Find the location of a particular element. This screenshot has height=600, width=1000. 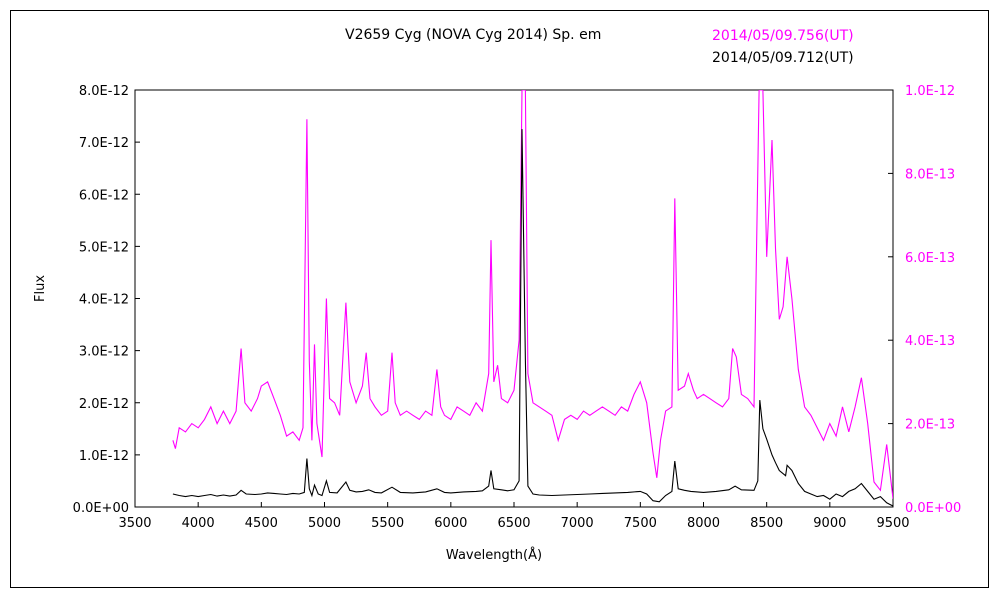

y-right-tick-label: 4.0E-13 is located at coordinates (930, 341).